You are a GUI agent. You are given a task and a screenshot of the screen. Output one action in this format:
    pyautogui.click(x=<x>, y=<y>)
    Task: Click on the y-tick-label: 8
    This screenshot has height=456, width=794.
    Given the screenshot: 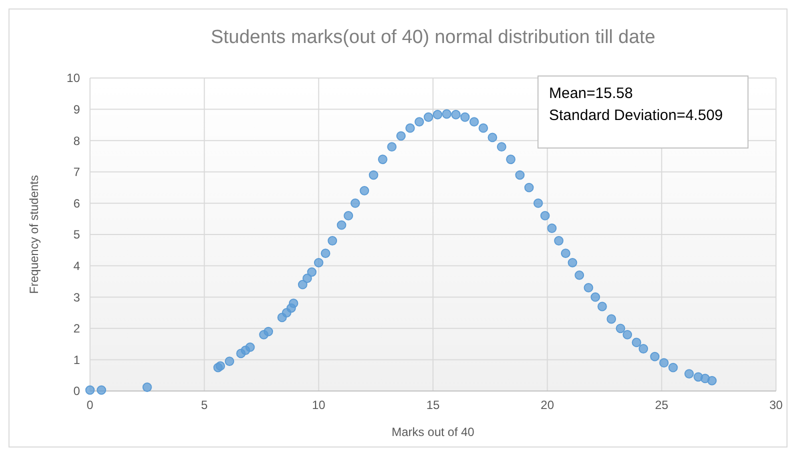 What is the action you would take?
    pyautogui.click(x=76, y=141)
    